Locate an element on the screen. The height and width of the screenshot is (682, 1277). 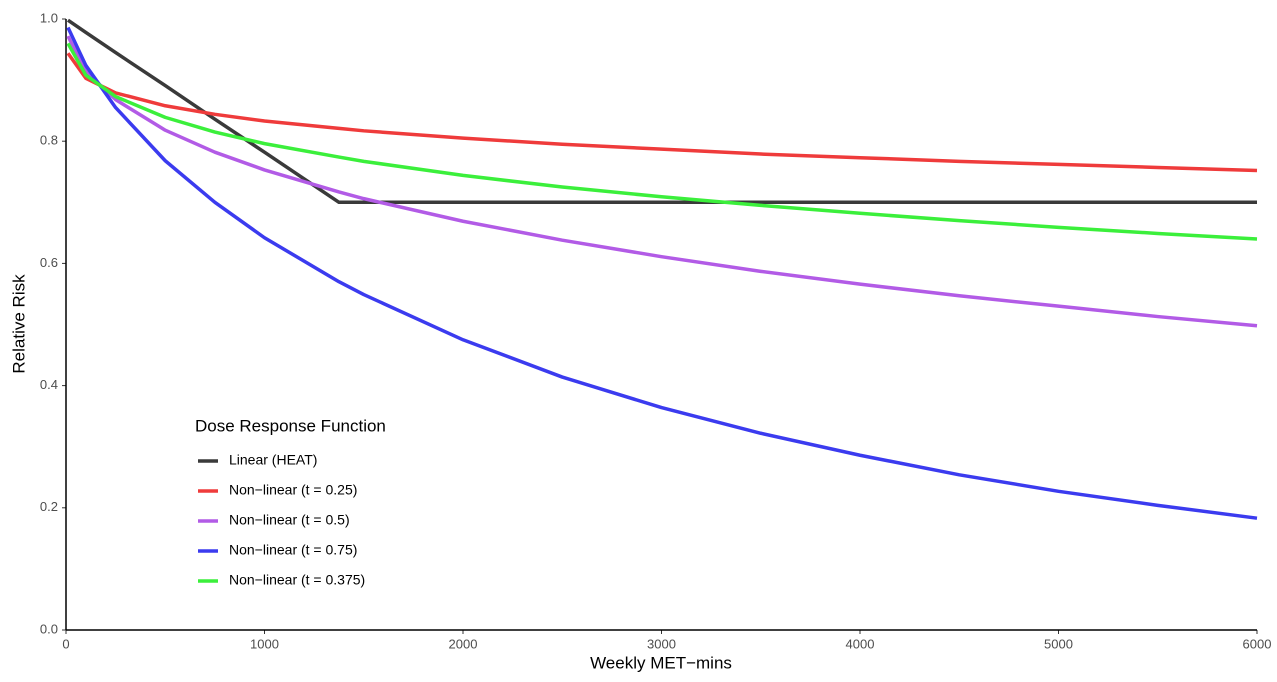
legend-label: Non−linear (t = 0.25) is located at coordinates (293, 490).